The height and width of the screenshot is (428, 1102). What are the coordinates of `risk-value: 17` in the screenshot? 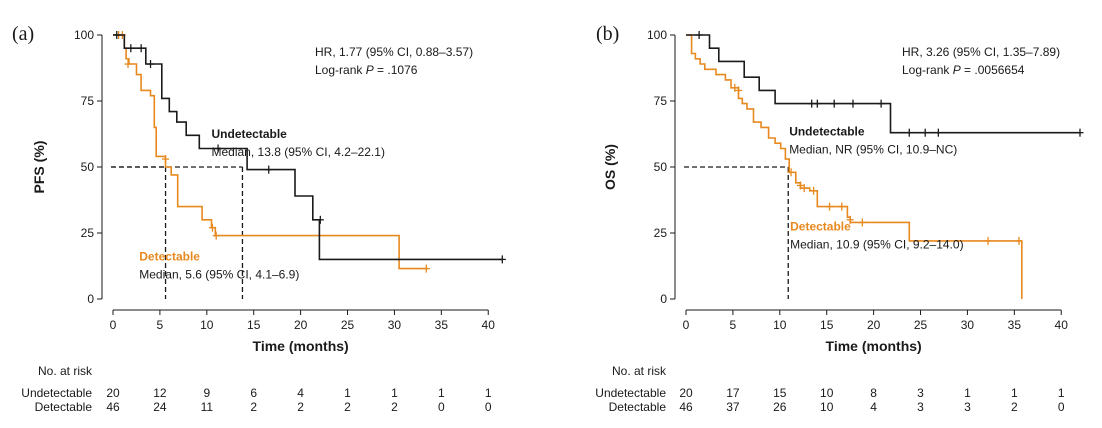 It's located at (733, 393).